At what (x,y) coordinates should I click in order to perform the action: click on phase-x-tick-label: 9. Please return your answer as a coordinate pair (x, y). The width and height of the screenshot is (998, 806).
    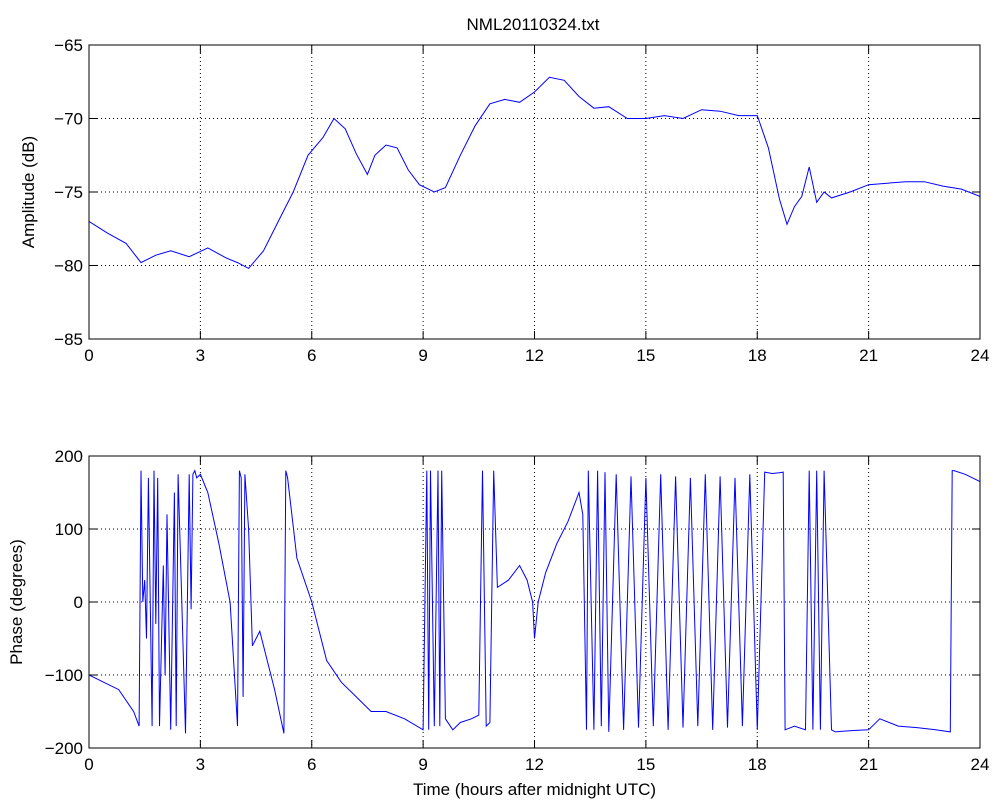
    Looking at the image, I should click on (422, 764).